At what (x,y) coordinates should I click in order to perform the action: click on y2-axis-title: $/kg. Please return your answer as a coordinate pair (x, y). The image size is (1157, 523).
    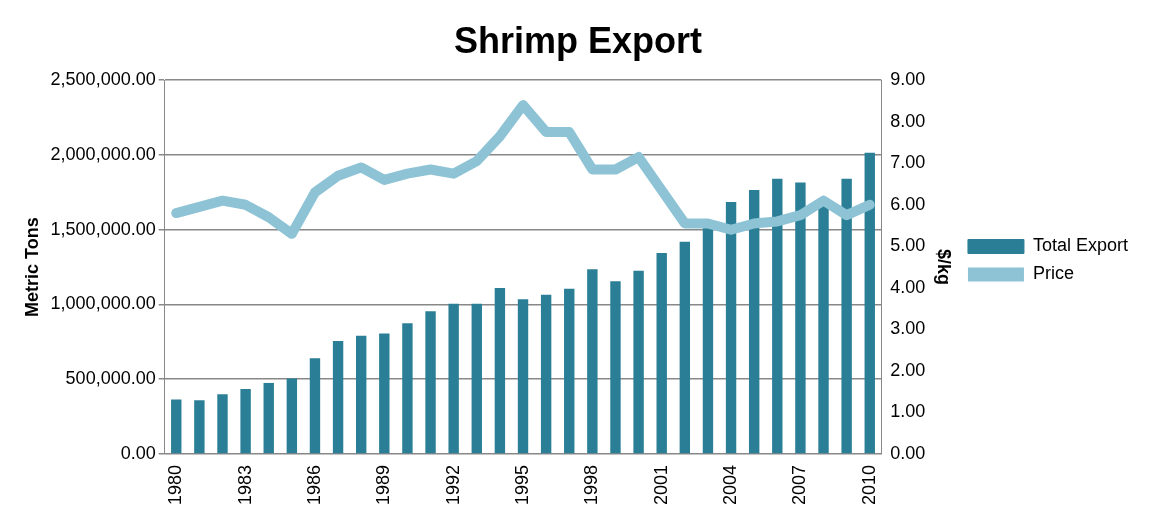
    Looking at the image, I should click on (944, 267).